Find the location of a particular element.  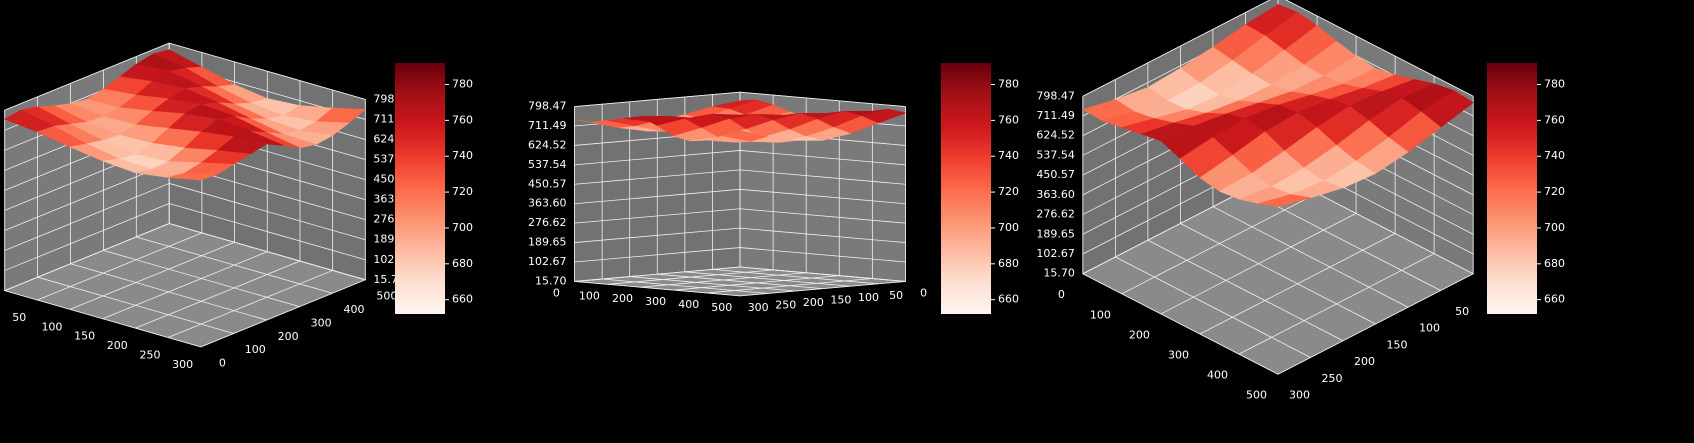

colorbar-tick-label: 720 is located at coordinates (462, 191).